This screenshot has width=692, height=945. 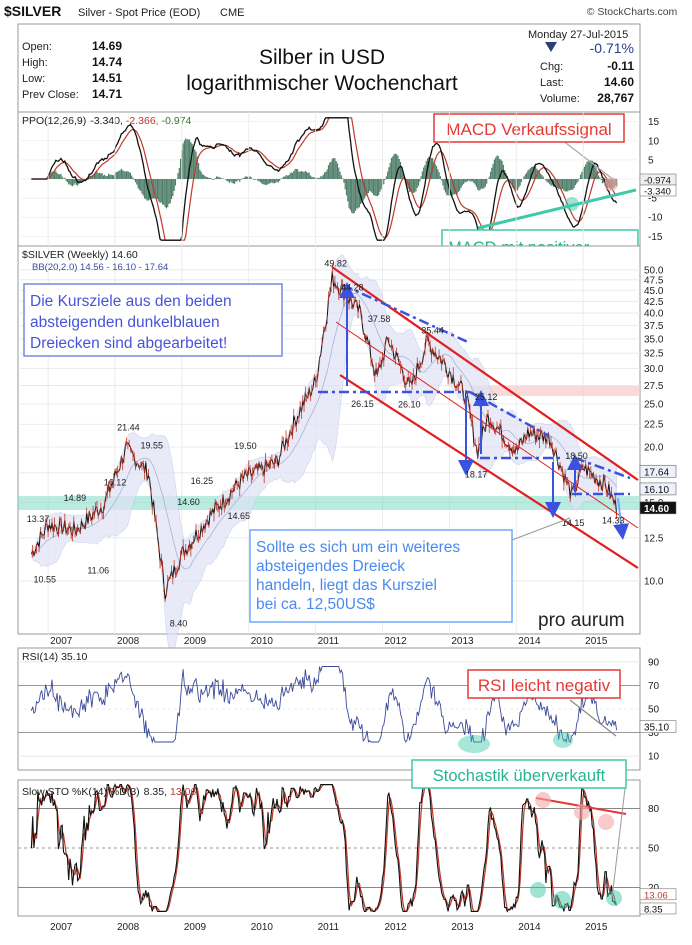 I want to click on price-point-label: 16.25, so click(x=202, y=481).